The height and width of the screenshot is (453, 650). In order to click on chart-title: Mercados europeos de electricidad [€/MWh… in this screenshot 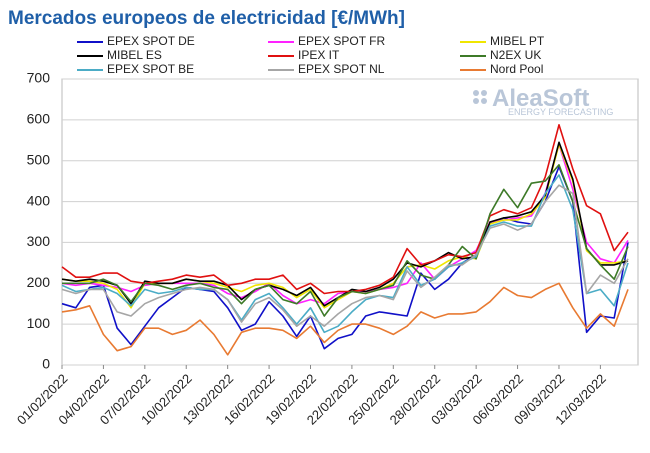, I will do `click(206, 18)`.